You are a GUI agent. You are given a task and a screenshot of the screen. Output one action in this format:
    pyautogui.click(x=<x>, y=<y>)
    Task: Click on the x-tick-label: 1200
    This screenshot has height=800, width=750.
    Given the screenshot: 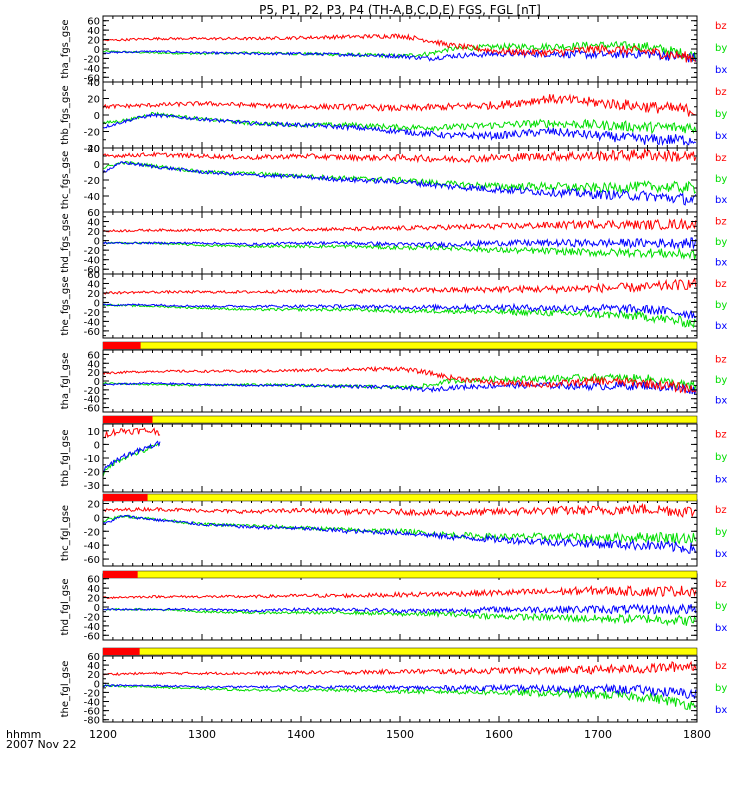 What is the action you would take?
    pyautogui.click(x=103, y=734)
    